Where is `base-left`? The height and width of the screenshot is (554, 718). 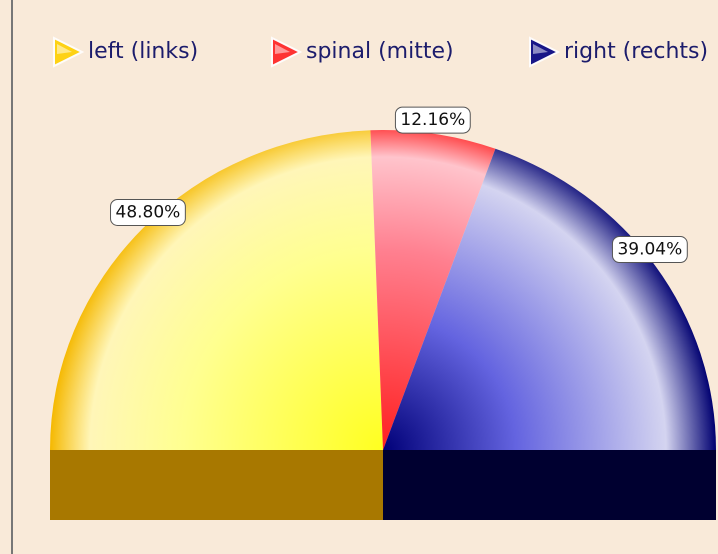 base-left is located at coordinates (216, 485).